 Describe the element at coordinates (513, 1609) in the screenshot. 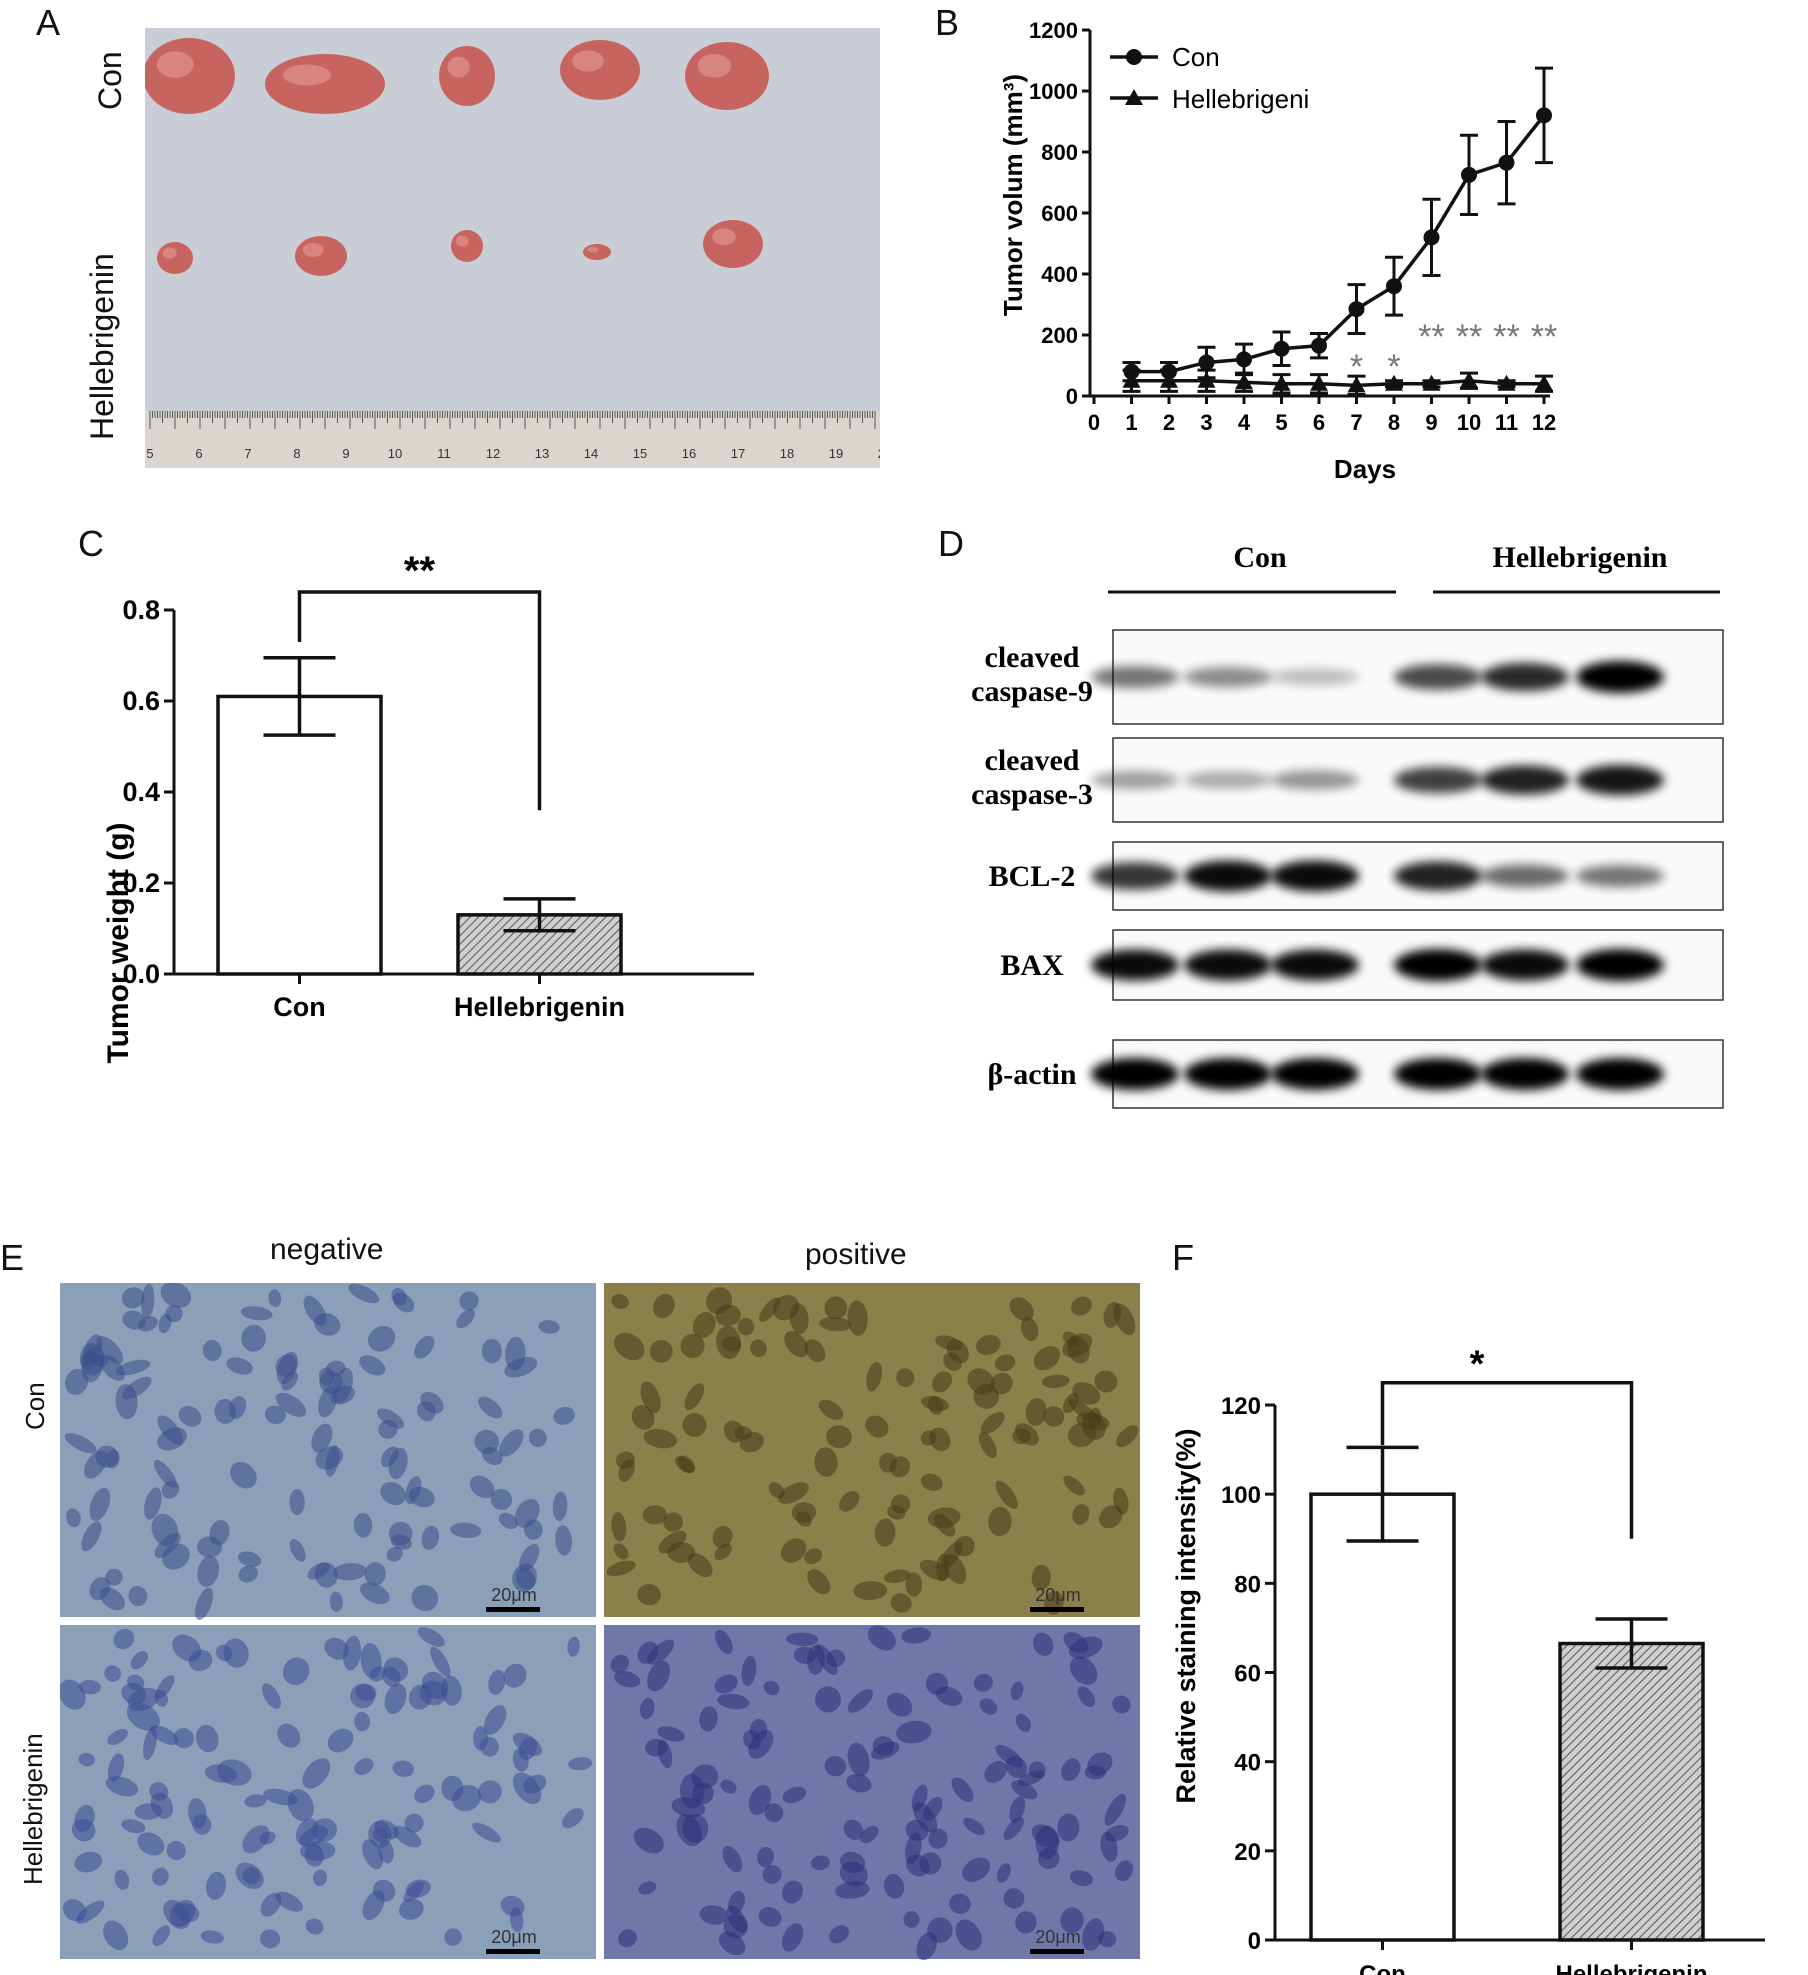

I see `scale-bar-line` at that location.